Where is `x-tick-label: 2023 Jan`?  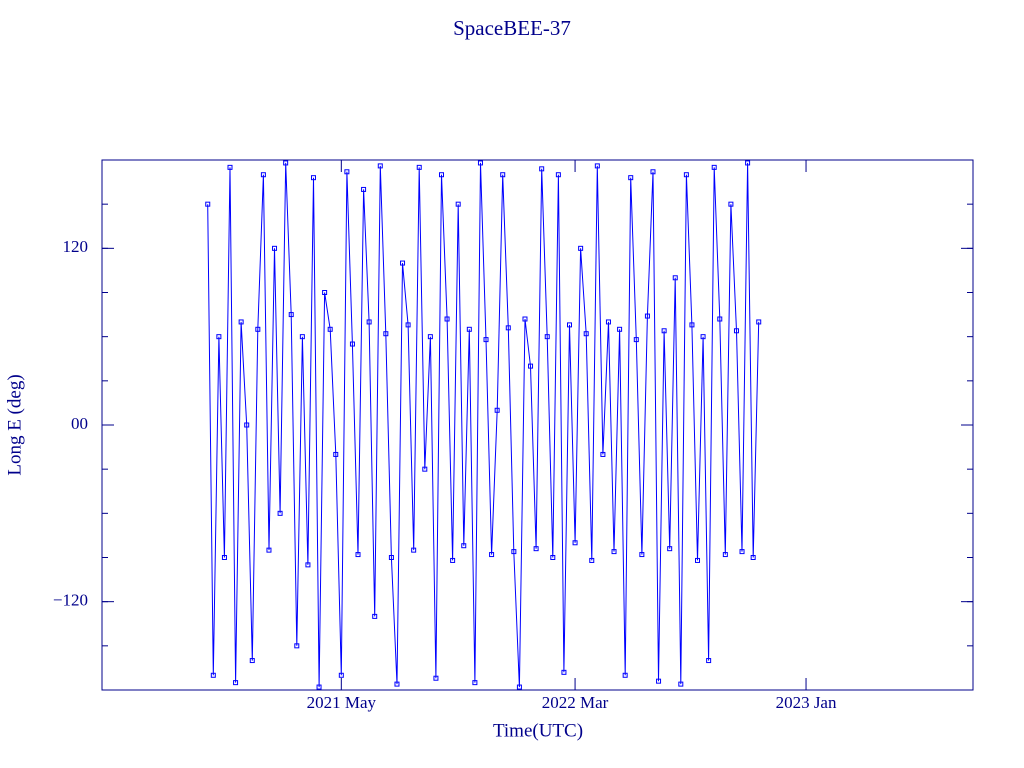
x-tick-label: 2023 Jan is located at coordinates (806, 702).